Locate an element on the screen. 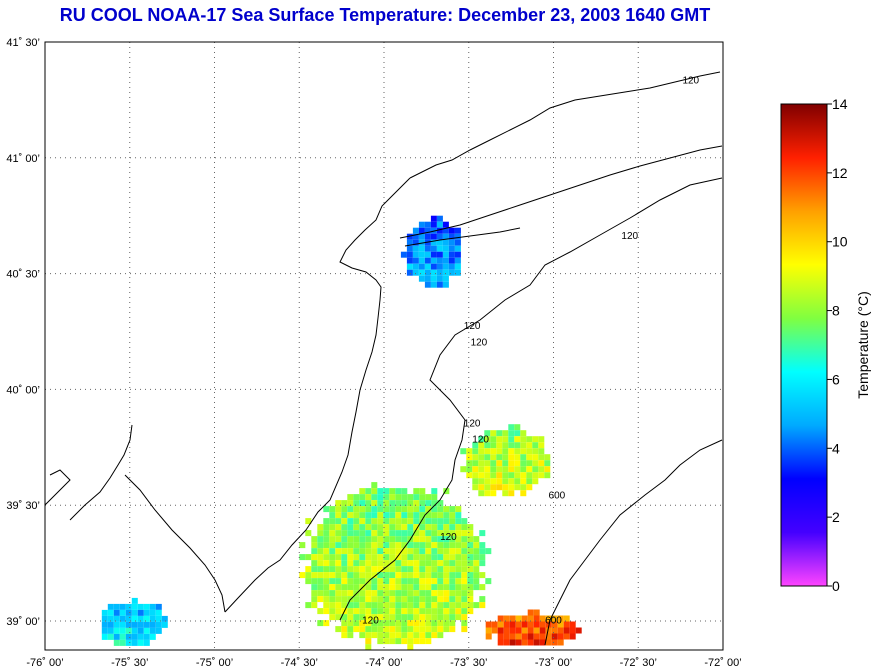 The width and height of the screenshot is (872, 672). lat-tick-label: 39˚ 30’ is located at coordinates (23, 506).